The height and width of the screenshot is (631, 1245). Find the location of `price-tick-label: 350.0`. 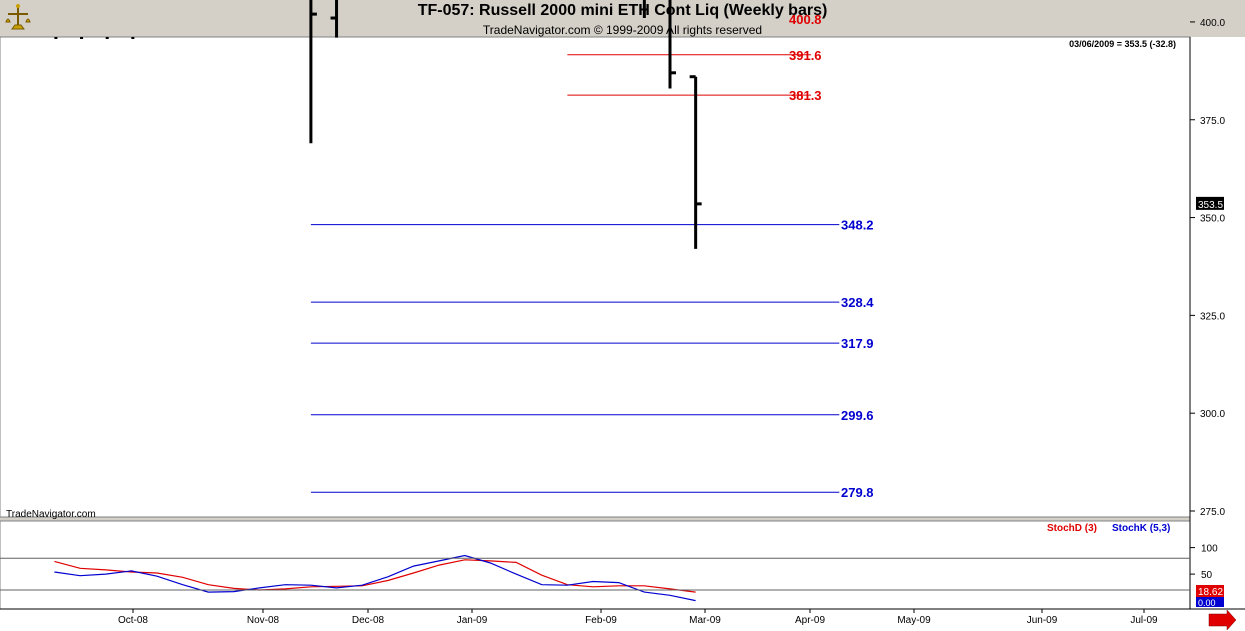

price-tick-label: 350.0 is located at coordinates (1212, 219).